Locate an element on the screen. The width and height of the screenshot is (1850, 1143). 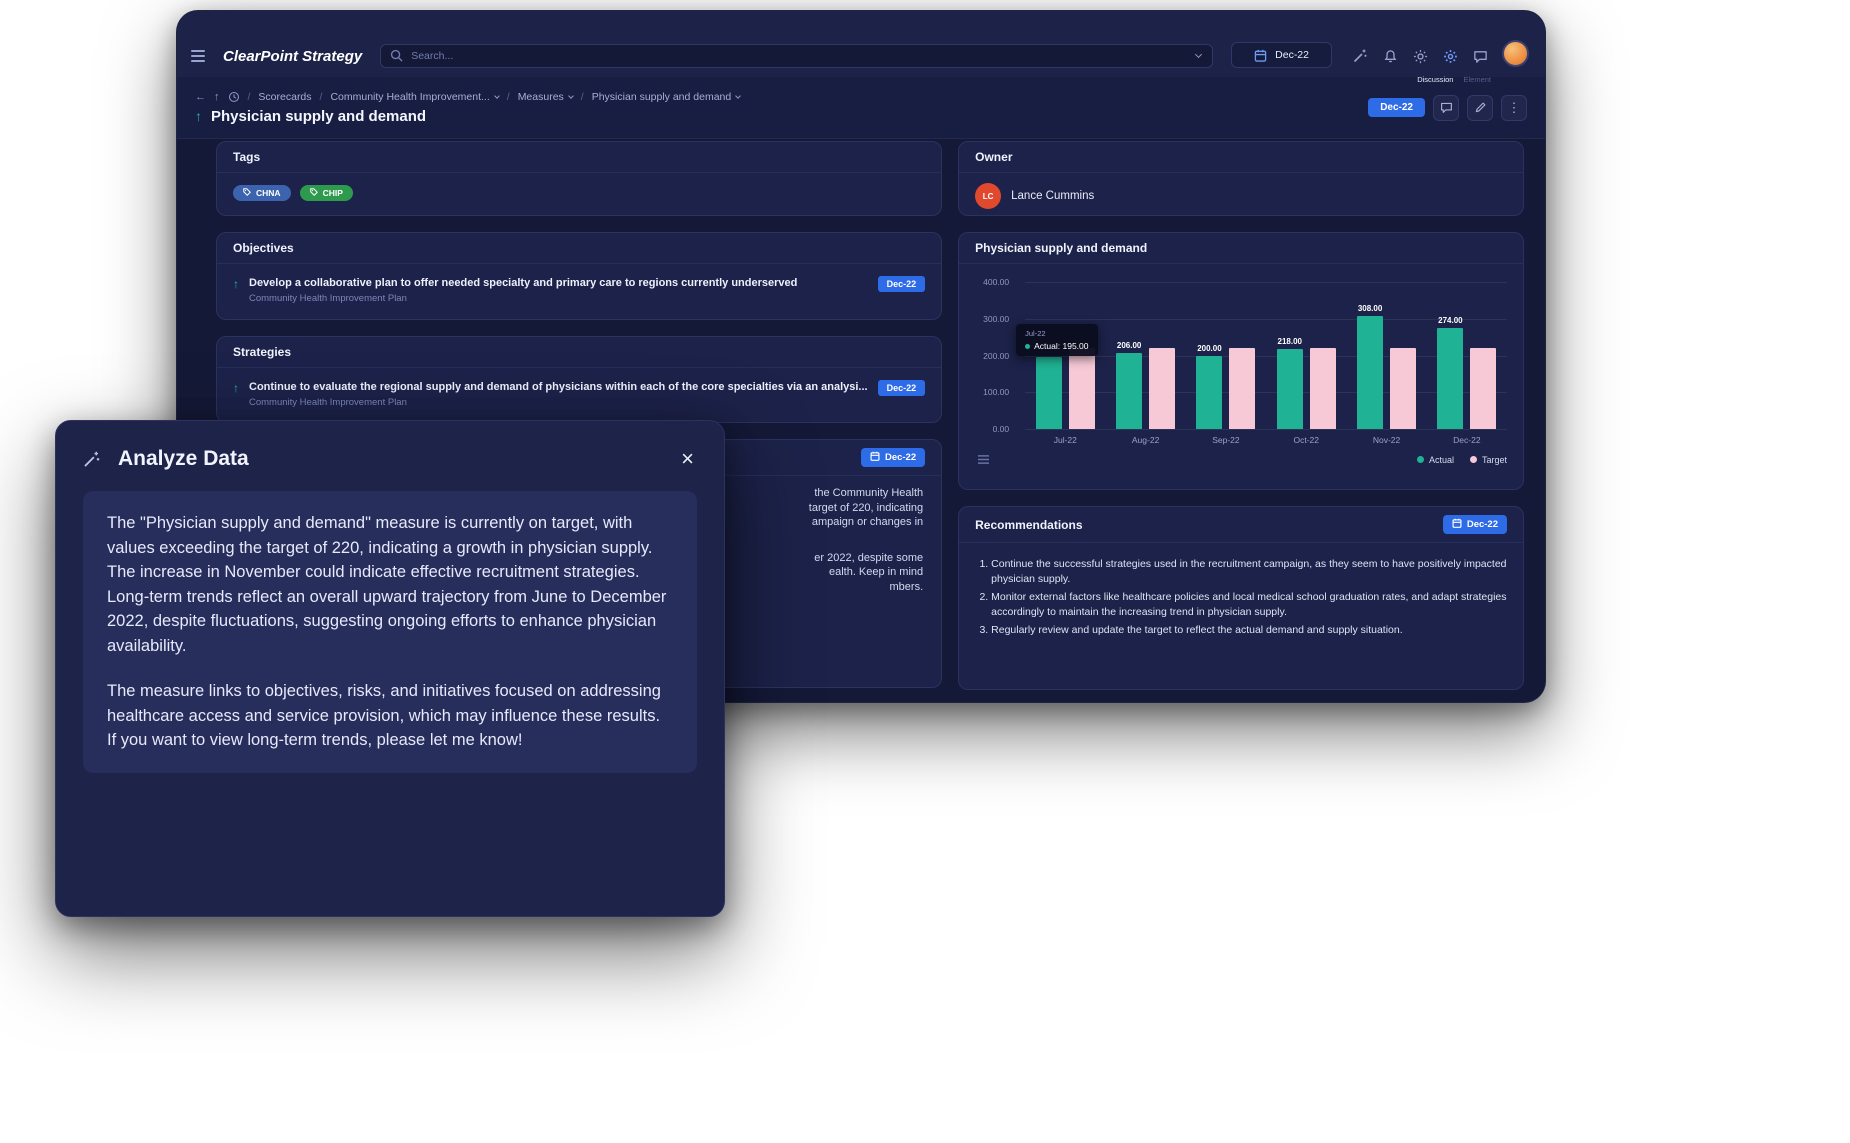
comment-button is located at coordinates (1446, 107).